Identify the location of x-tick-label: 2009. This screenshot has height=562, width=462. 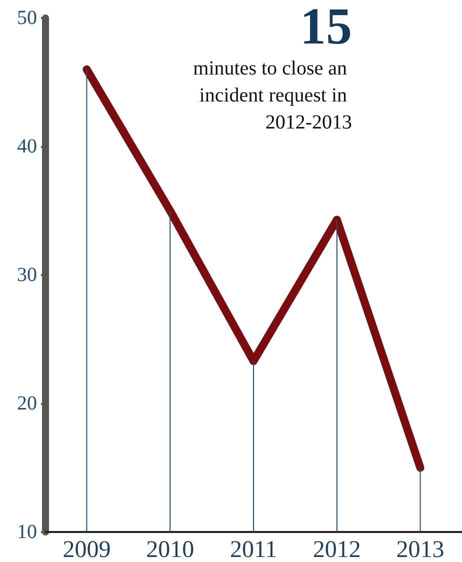
(86, 549).